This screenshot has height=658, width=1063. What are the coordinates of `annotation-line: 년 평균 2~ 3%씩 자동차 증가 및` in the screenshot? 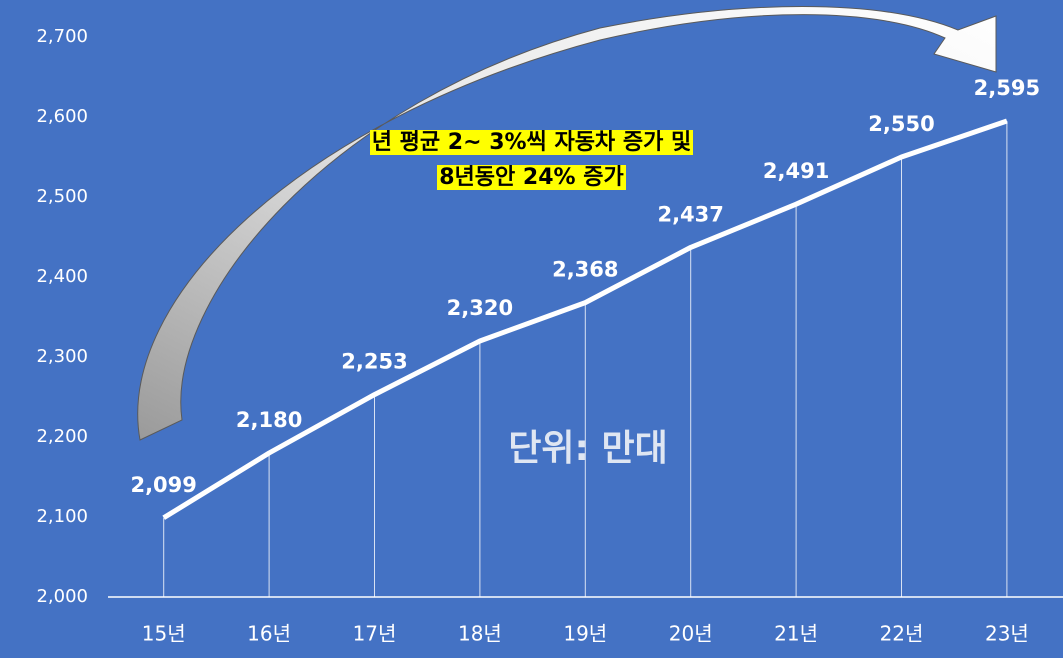 It's located at (531, 142).